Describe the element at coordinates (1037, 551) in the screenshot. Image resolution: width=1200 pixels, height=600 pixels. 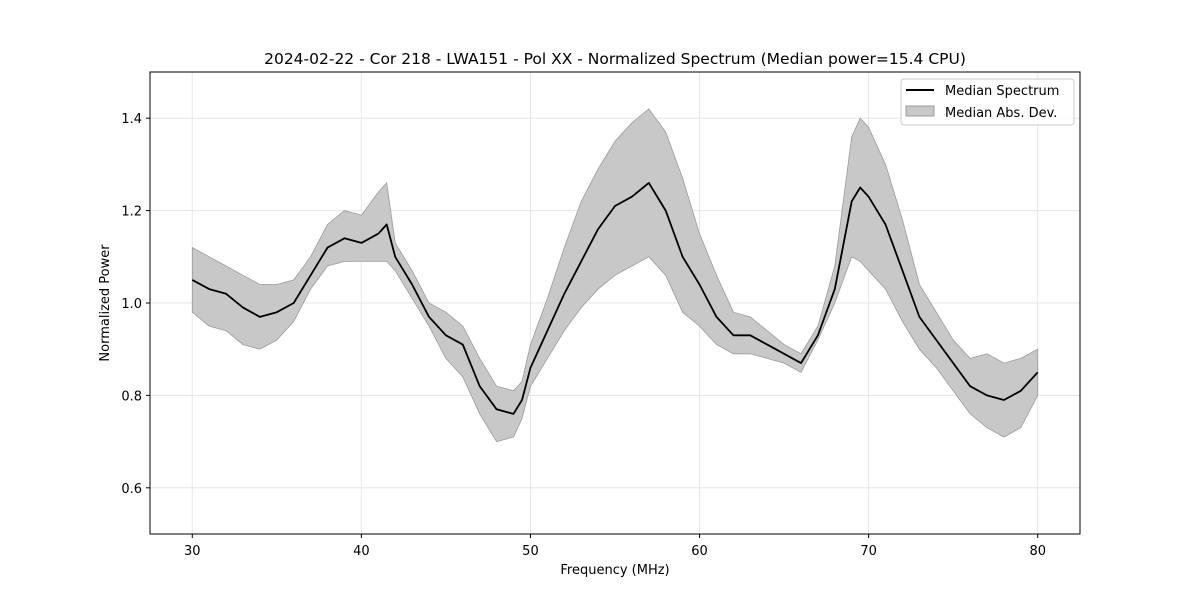
I see `x-tick-label: 80` at that location.